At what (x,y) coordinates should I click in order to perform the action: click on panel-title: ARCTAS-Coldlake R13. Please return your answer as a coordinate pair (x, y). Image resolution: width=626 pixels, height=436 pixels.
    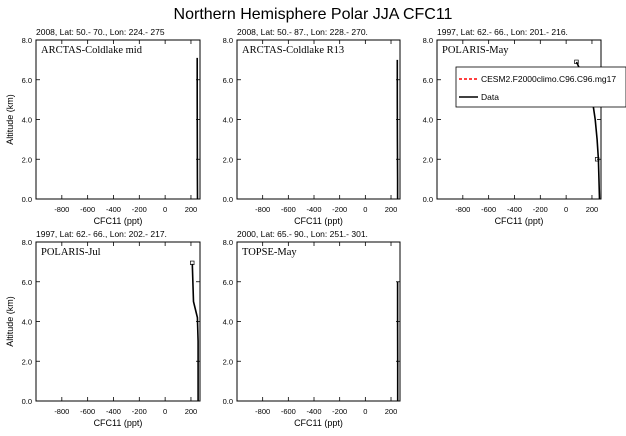
    Looking at the image, I should click on (293, 50).